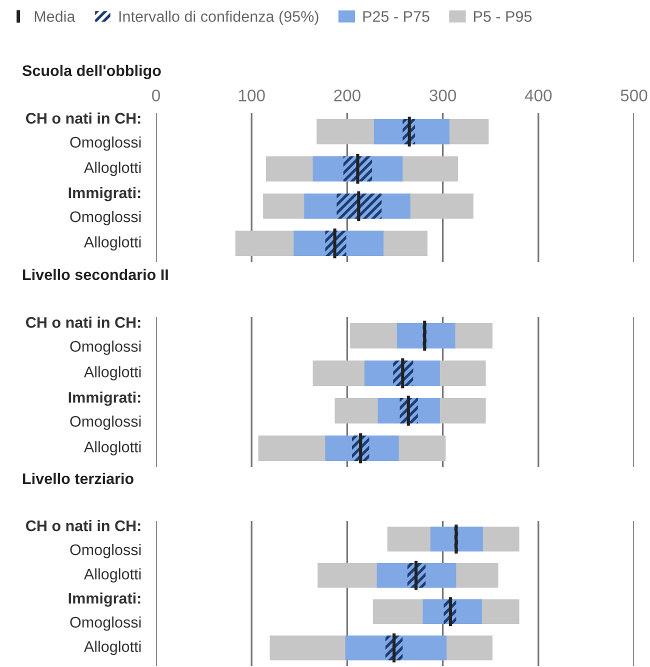 This screenshot has width=650, height=667. What do you see at coordinates (503, 16) in the screenshot?
I see `legend-label: P5 - P95` at bounding box center [503, 16].